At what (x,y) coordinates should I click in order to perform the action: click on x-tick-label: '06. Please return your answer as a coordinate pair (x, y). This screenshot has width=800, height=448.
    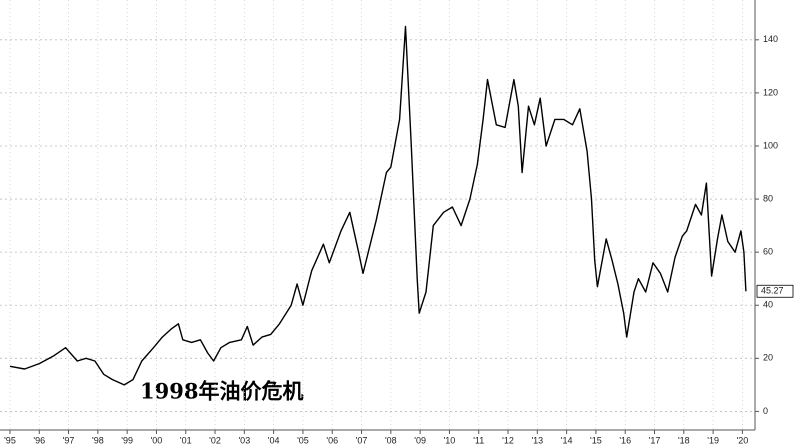
    Looking at the image, I should click on (332, 440).